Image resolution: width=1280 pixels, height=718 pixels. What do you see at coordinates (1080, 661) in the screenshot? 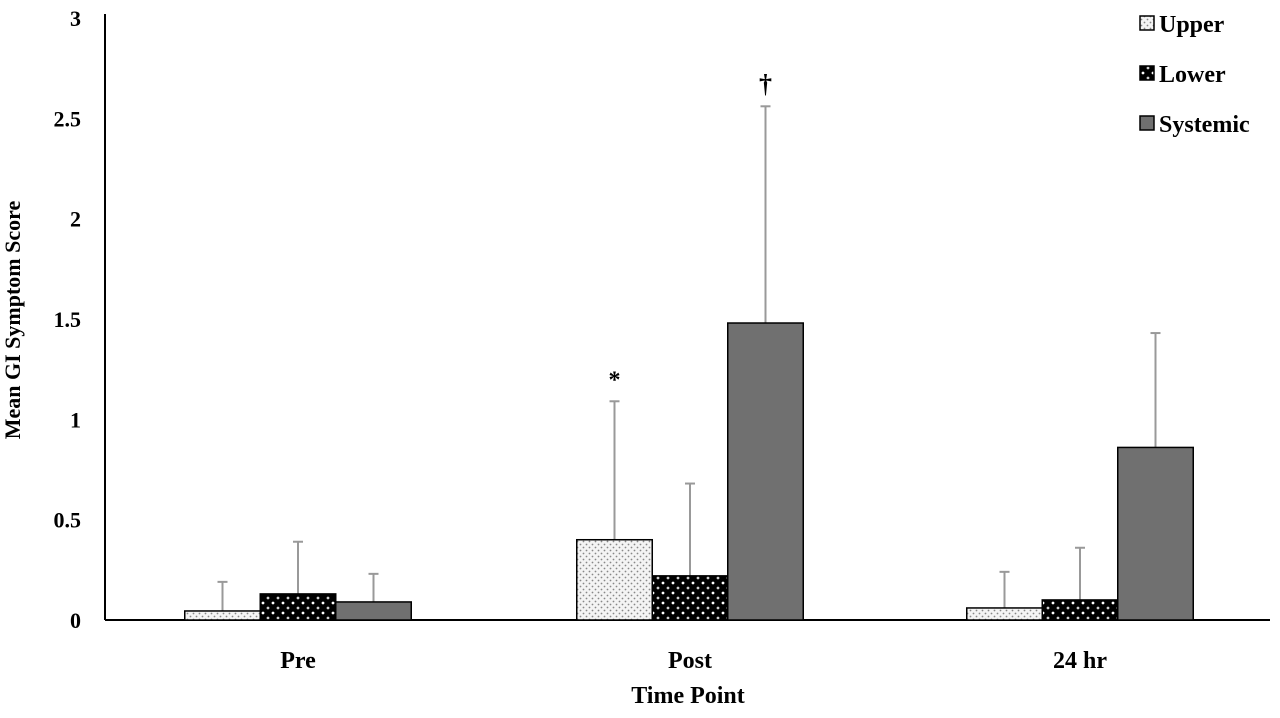
I see `x-tick-label: 24 hr` at bounding box center [1080, 661].